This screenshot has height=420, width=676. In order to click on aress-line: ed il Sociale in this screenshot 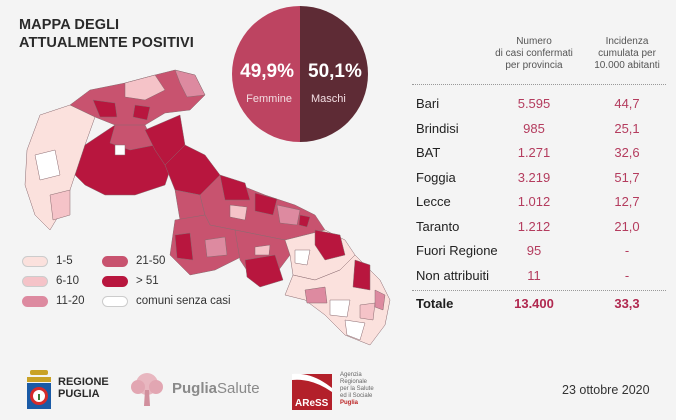, I will do `click(356, 396)`.